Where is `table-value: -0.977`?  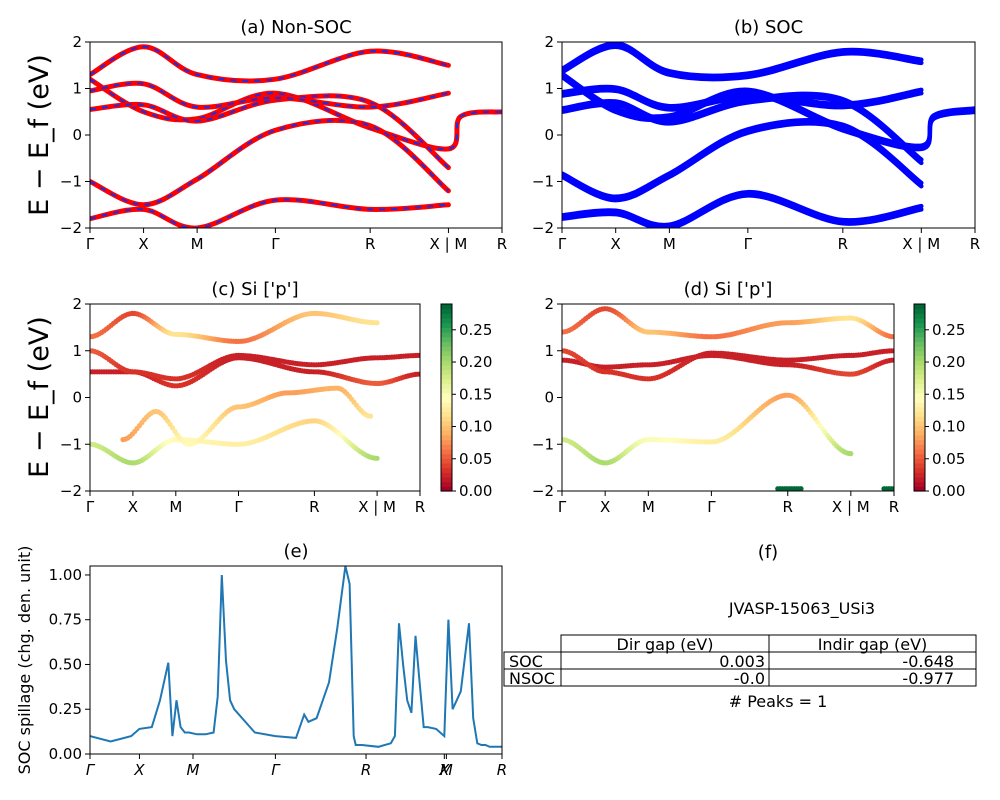 table-value: -0.977 is located at coordinates (928, 678).